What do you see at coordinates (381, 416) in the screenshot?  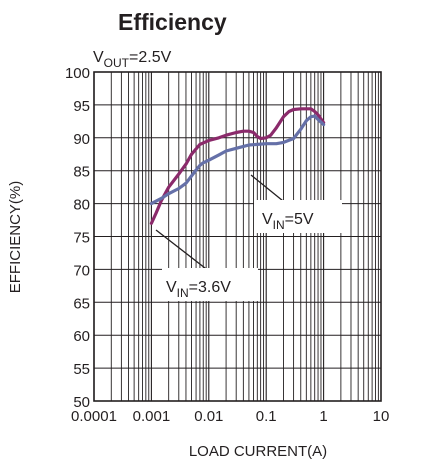 I see `x-tick-label: 10` at bounding box center [381, 416].